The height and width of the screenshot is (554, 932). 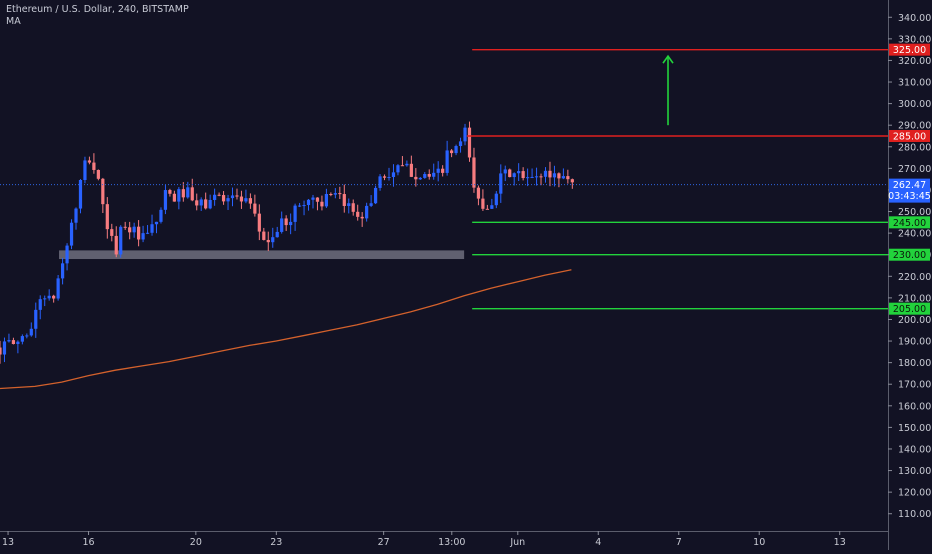 I want to click on time-axis-panel, so click(x=444, y=540).